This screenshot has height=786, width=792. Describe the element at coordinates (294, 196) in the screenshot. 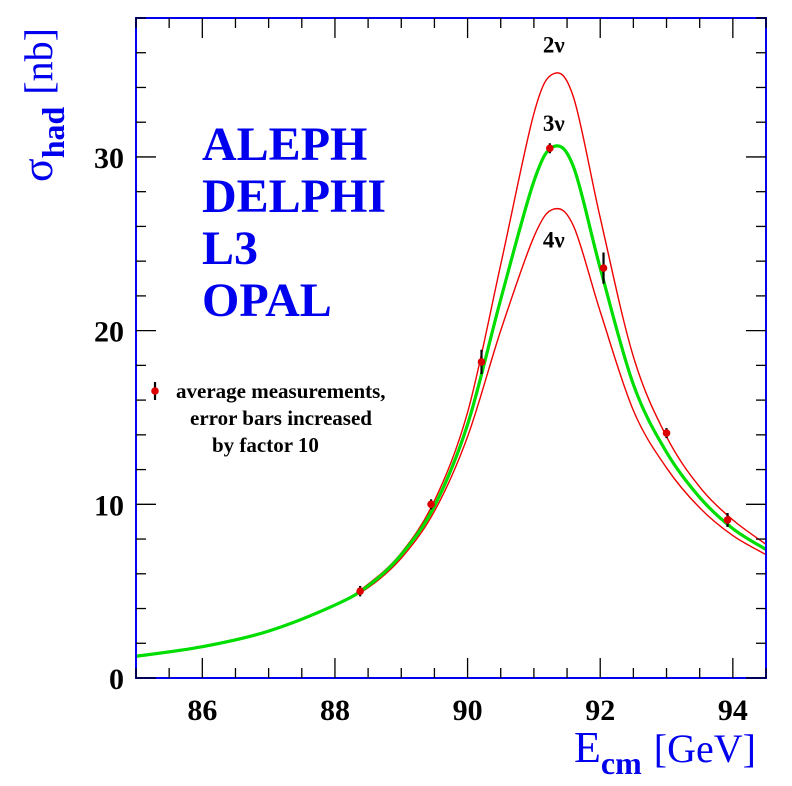

I see `experiment-label-delphi: DELPHI` at that location.